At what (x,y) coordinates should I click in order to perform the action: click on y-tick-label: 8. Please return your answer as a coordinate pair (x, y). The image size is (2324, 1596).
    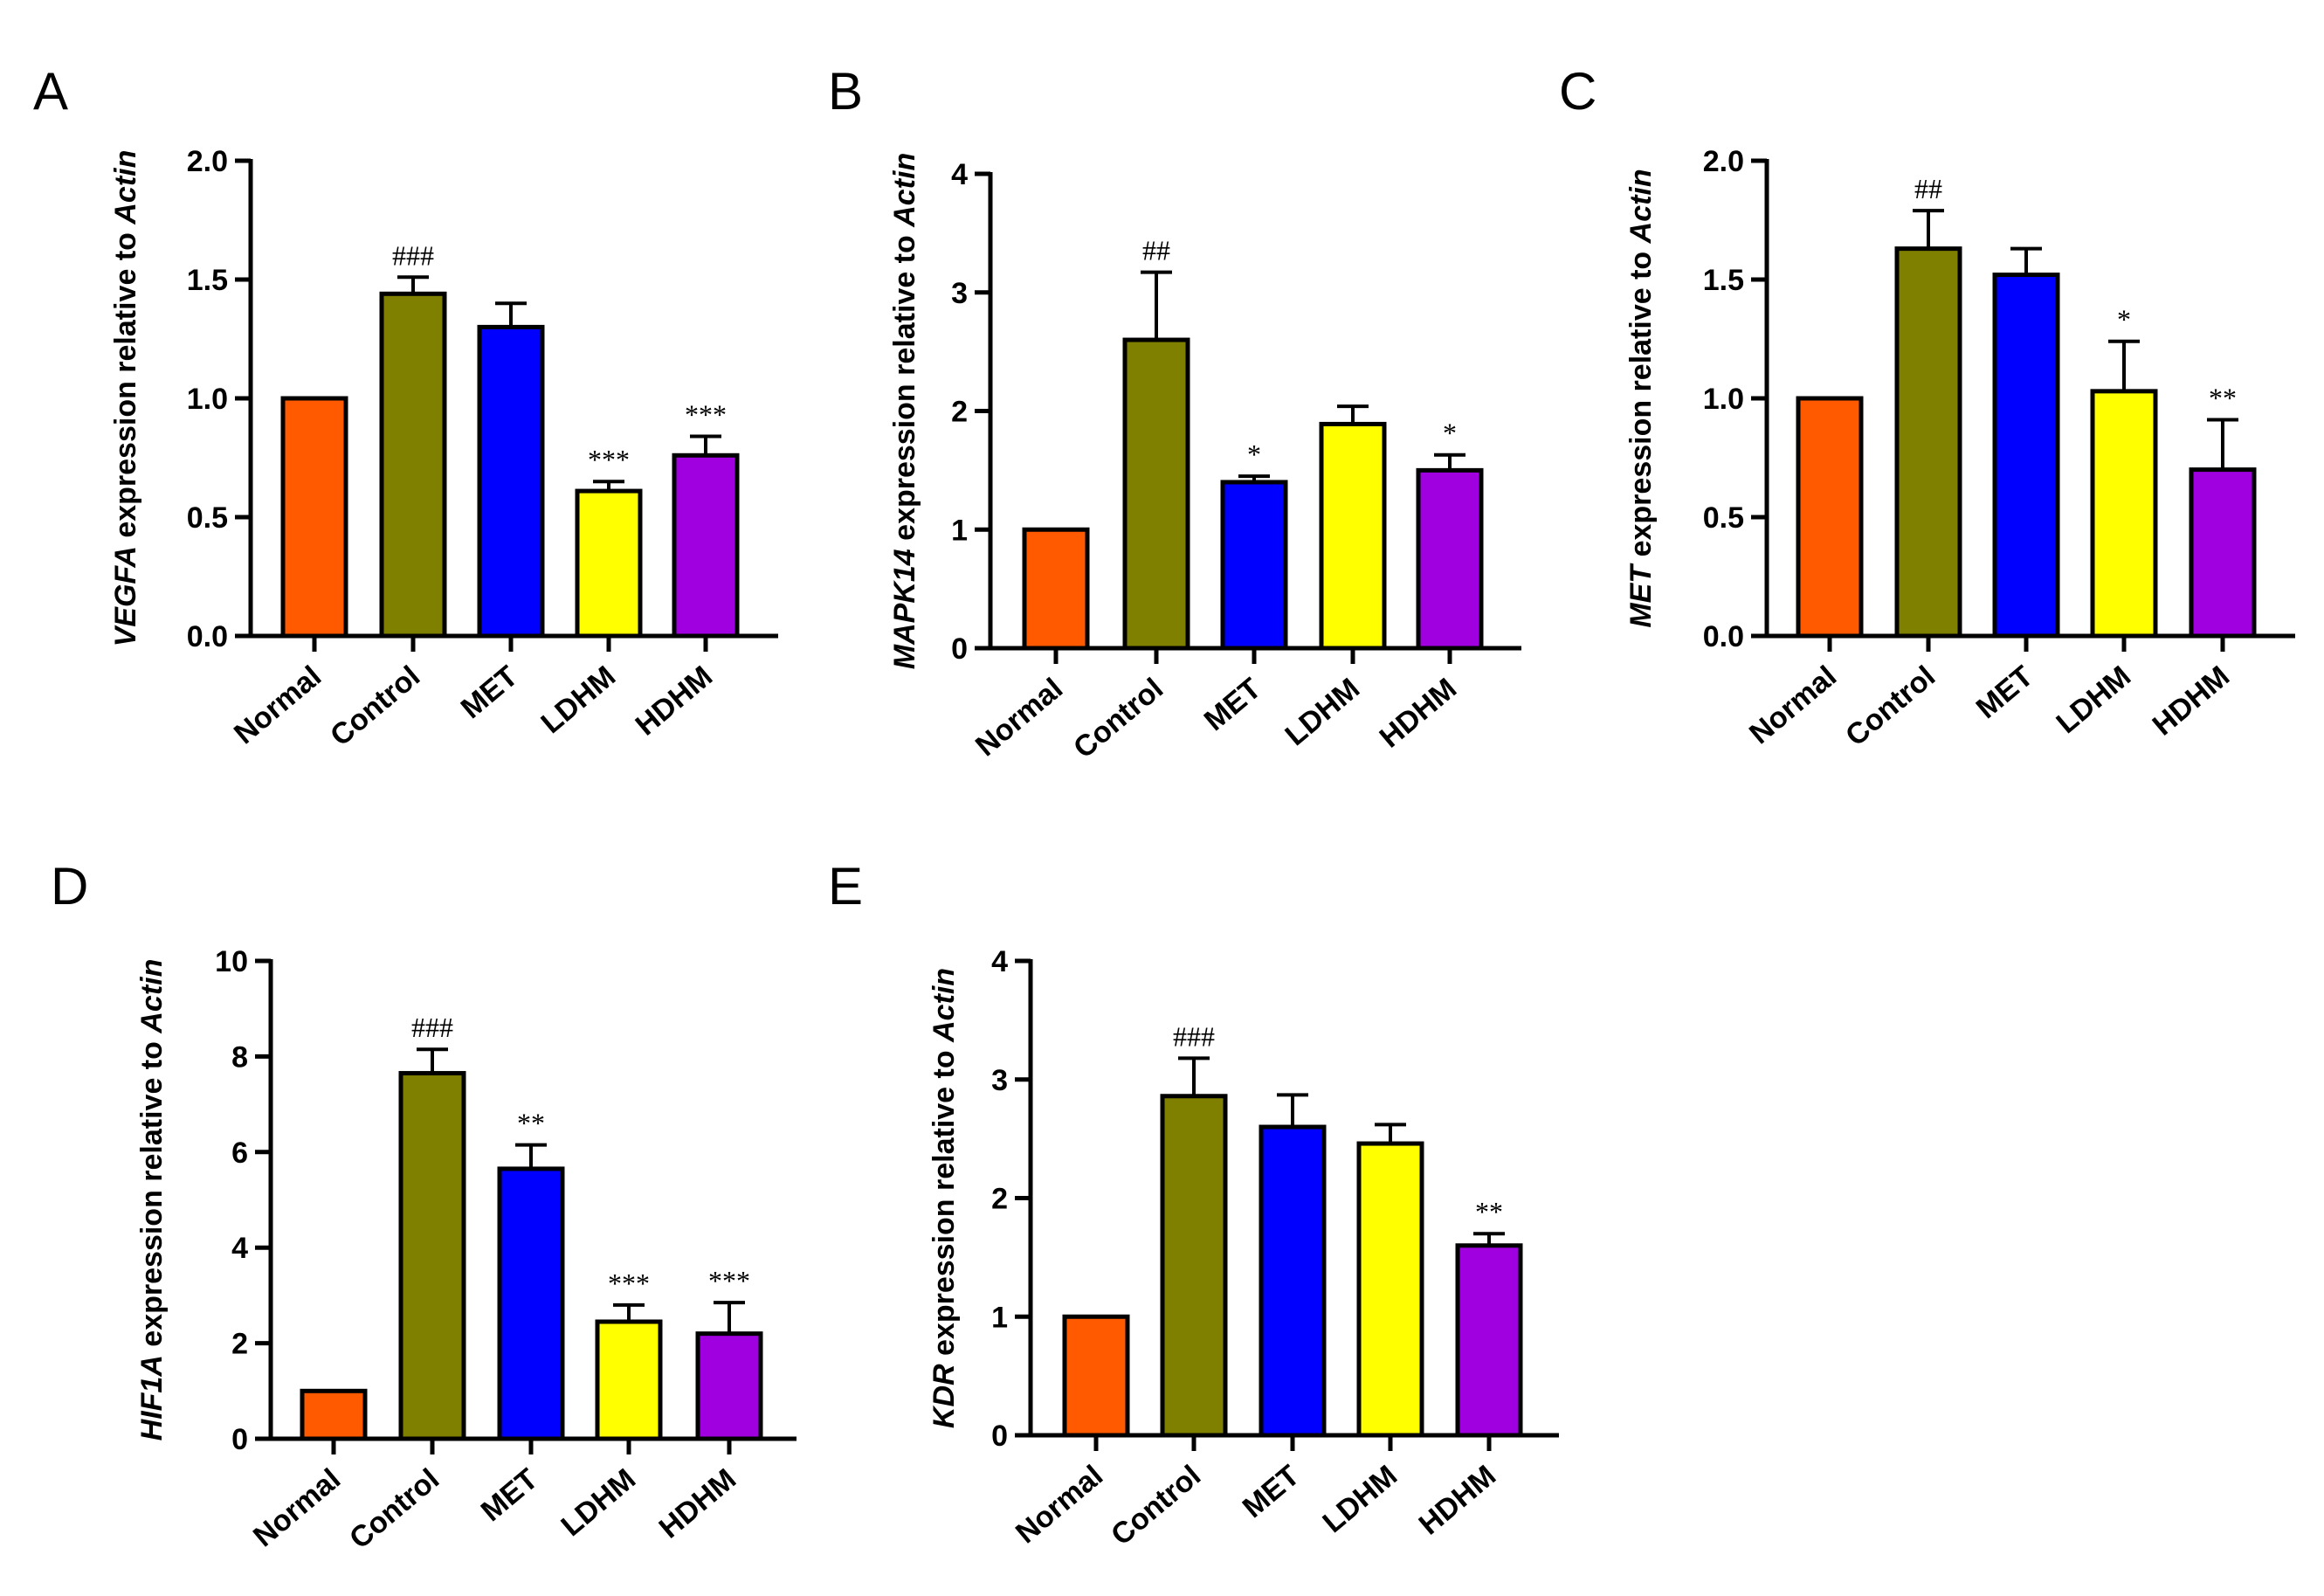
    Looking at the image, I should click on (239, 1057).